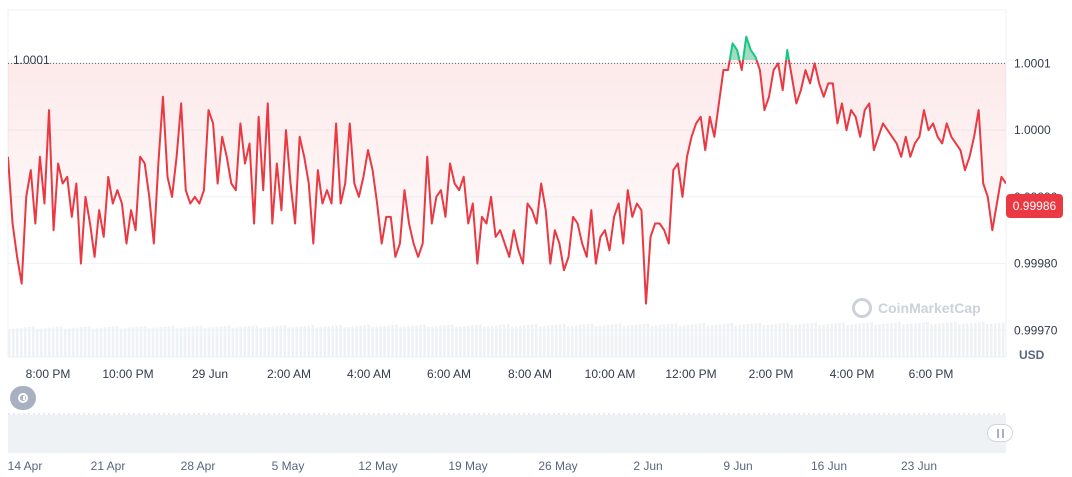 This screenshot has height=477, width=1072. I want to click on x-tick-label: 6:00 PM, so click(931, 374).